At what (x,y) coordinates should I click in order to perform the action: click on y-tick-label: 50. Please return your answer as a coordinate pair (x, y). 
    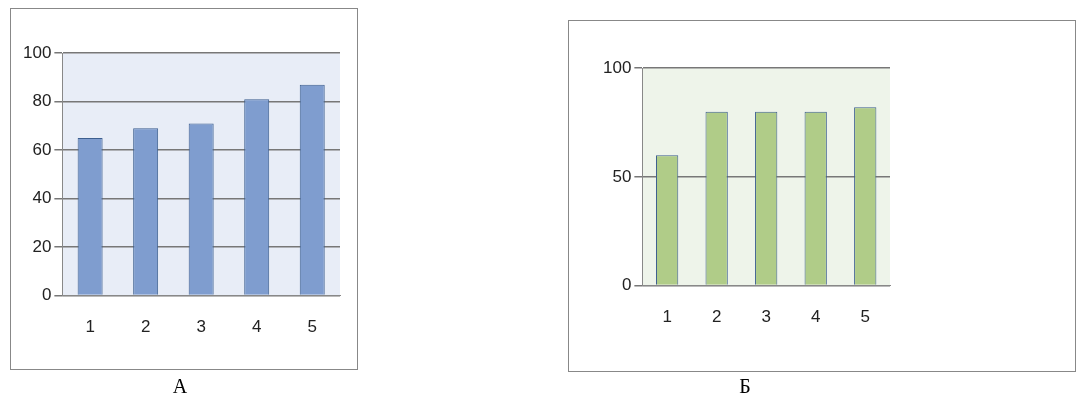
    Looking at the image, I should click on (622, 176).